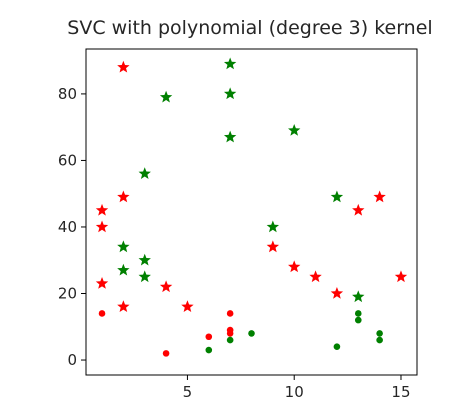 This screenshot has width=468, height=407. What do you see at coordinates (294, 392) in the screenshot?
I see `x-tick-label: 10` at bounding box center [294, 392].